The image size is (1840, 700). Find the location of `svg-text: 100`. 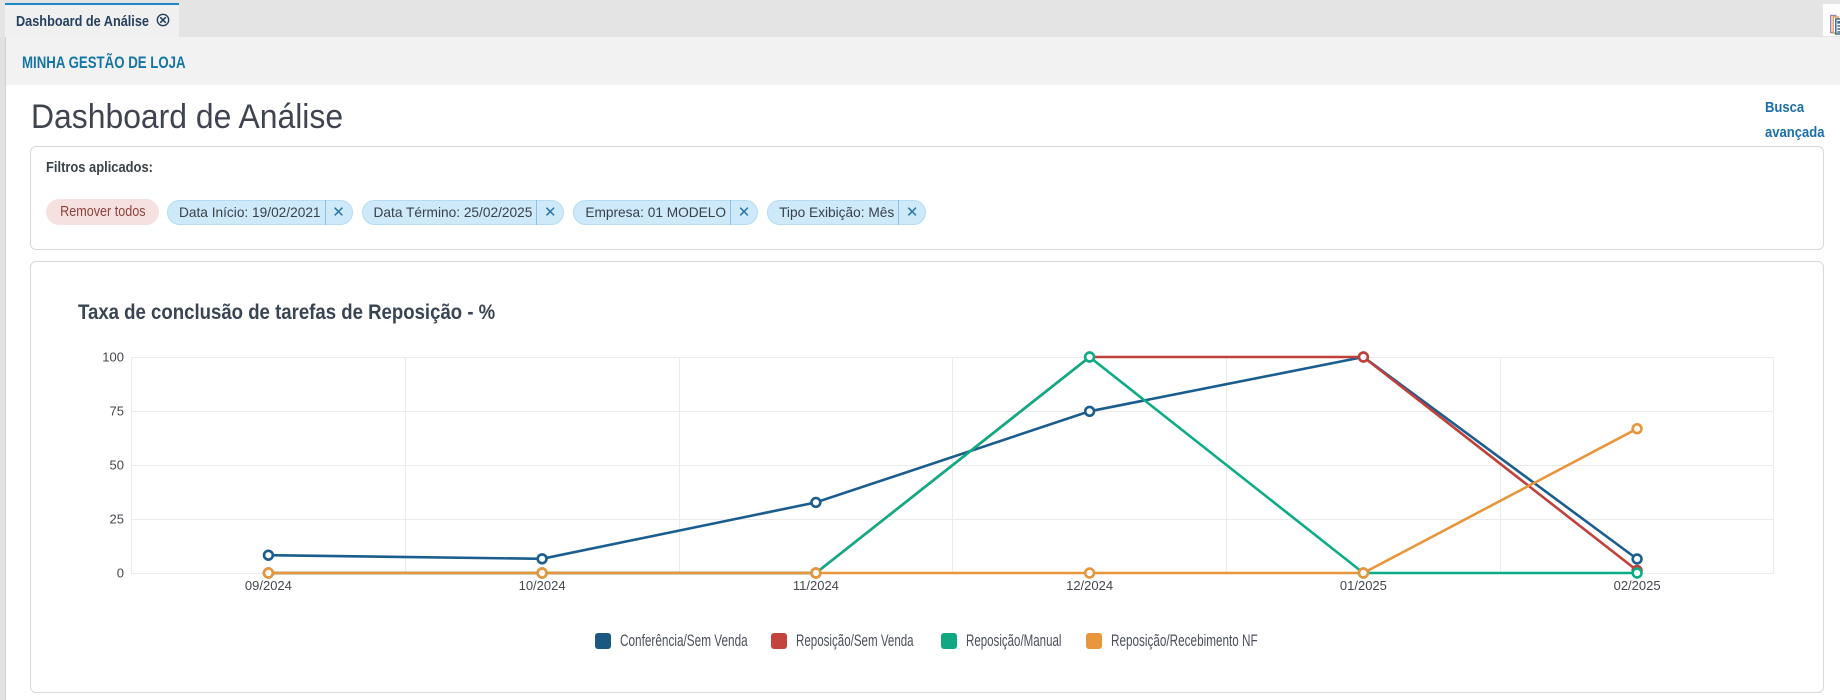

svg-text: 100 is located at coordinates (113, 357).